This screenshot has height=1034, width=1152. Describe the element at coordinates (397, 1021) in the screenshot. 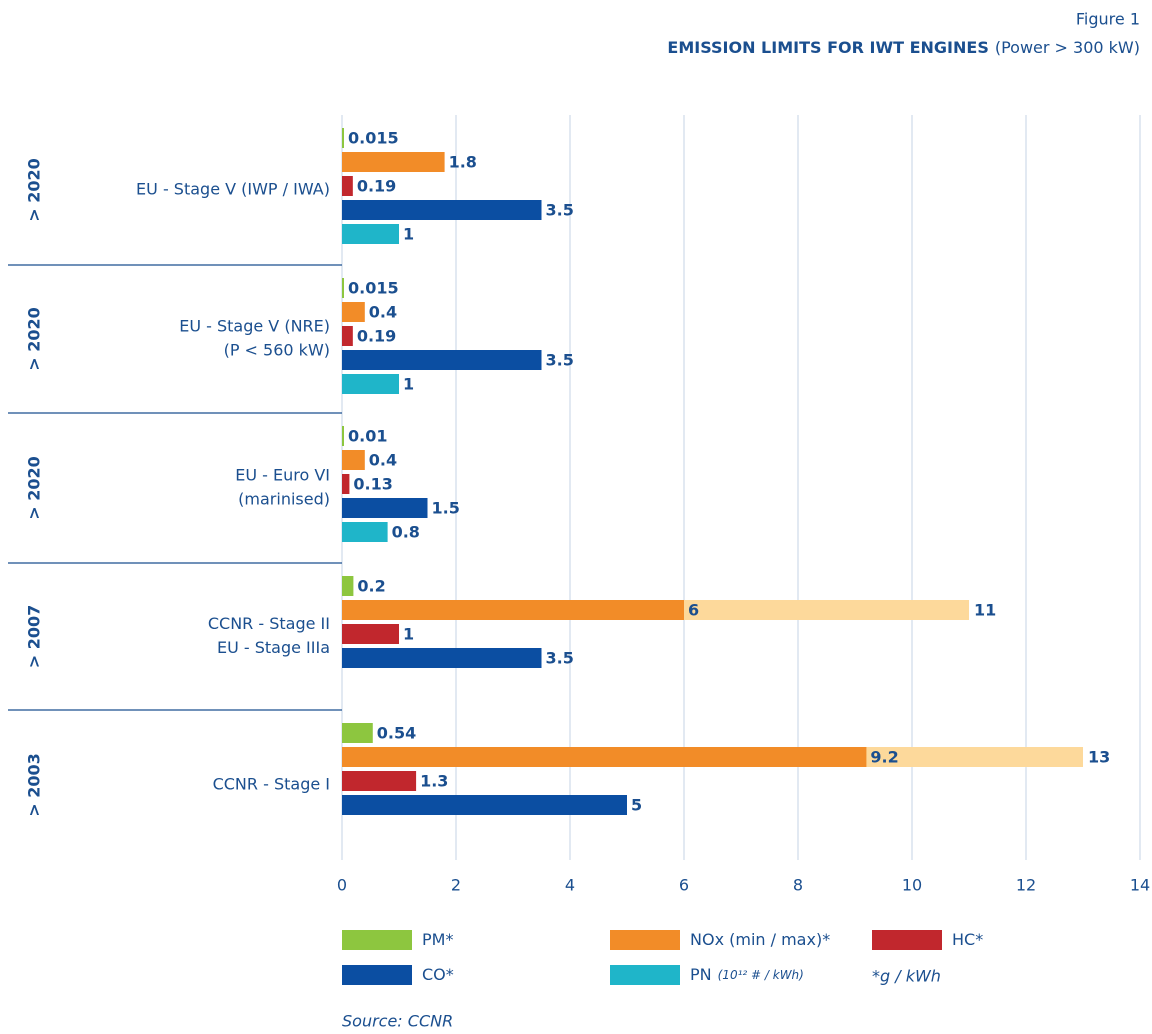

I see `source: Source: CCNR` at that location.